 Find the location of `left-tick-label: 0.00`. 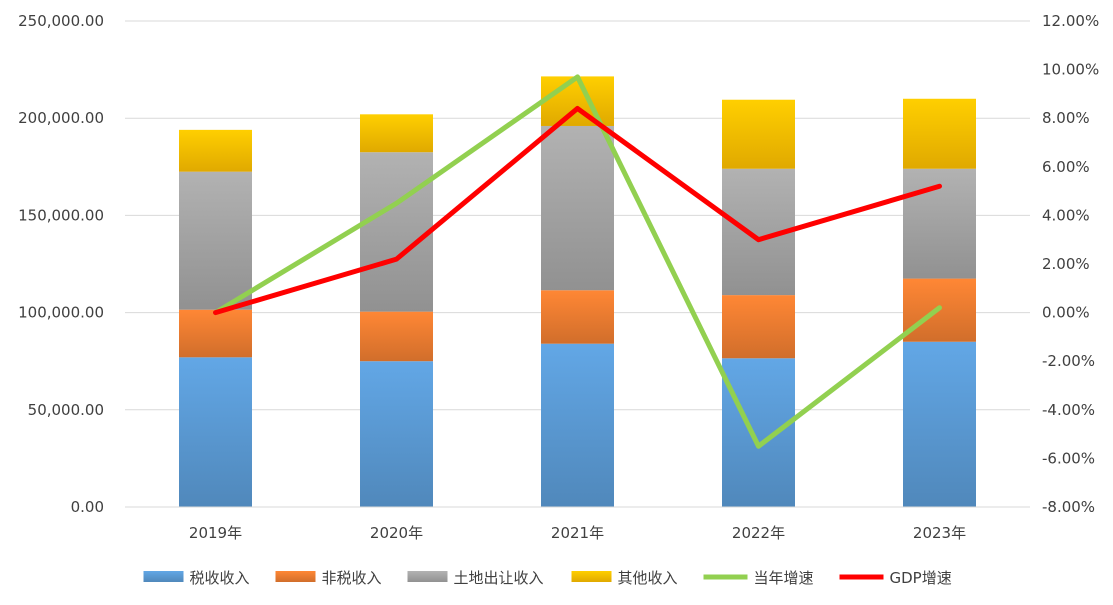

left-tick-label: 0.00 is located at coordinates (87, 507).